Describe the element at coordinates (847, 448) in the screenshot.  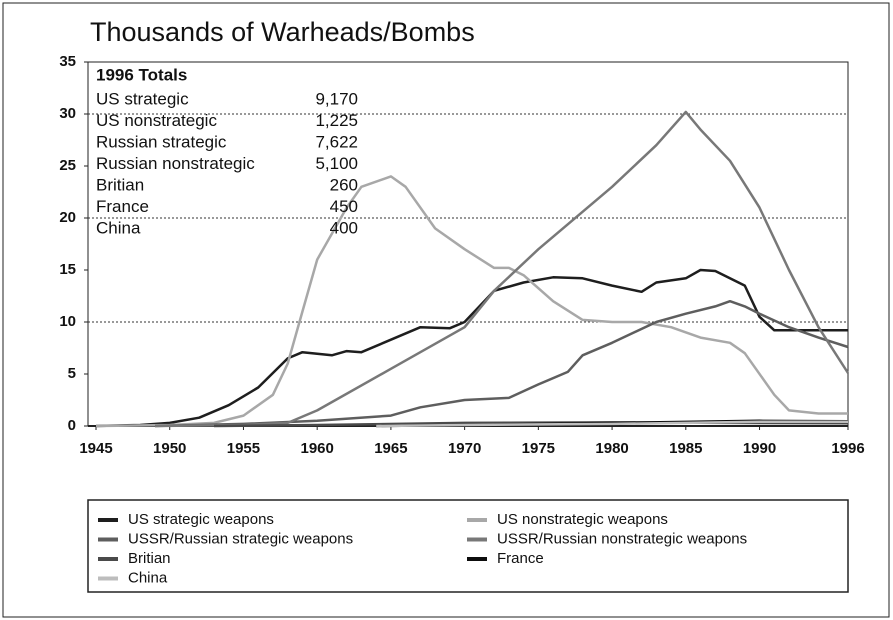
I see `x-tick-label: 1996` at that location.